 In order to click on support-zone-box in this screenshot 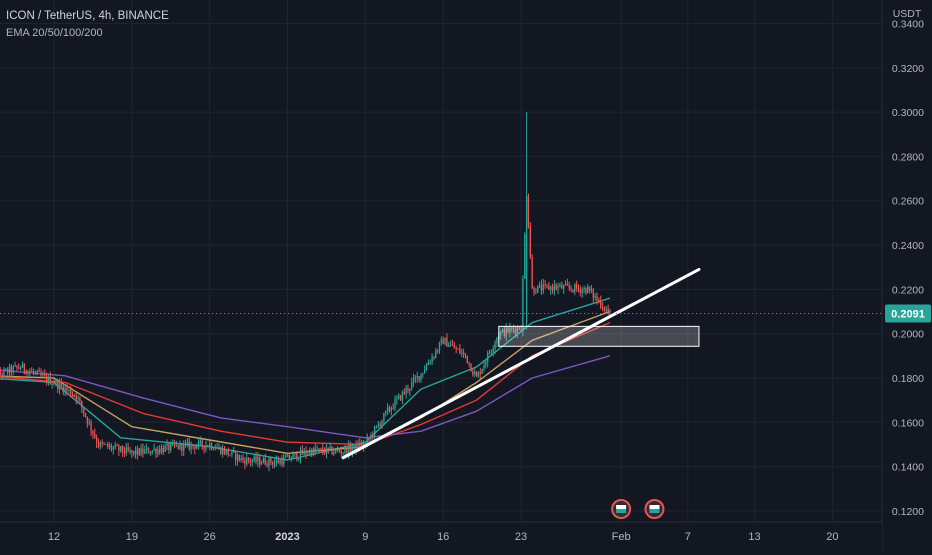, I will do `click(599, 336)`.